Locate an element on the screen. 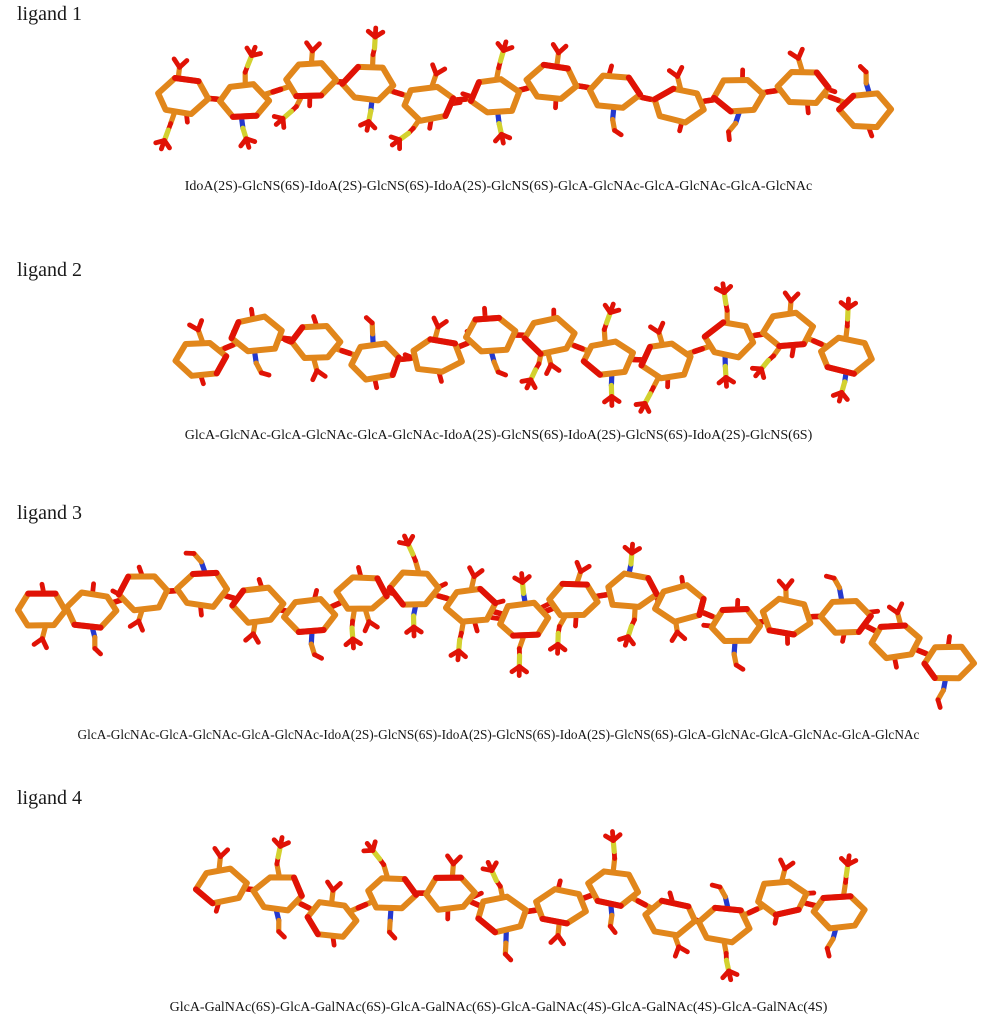 Image resolution: width=997 pixels, height=1024 pixels. ligand-1-structure is located at coordinates (524, 88).